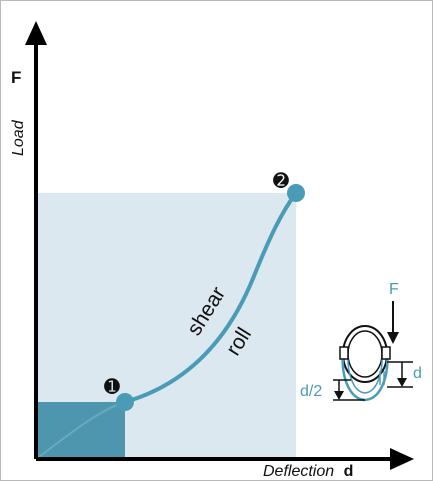 This screenshot has width=433, height=481. I want to click on half-d-dim-arrow, so click(339, 395).